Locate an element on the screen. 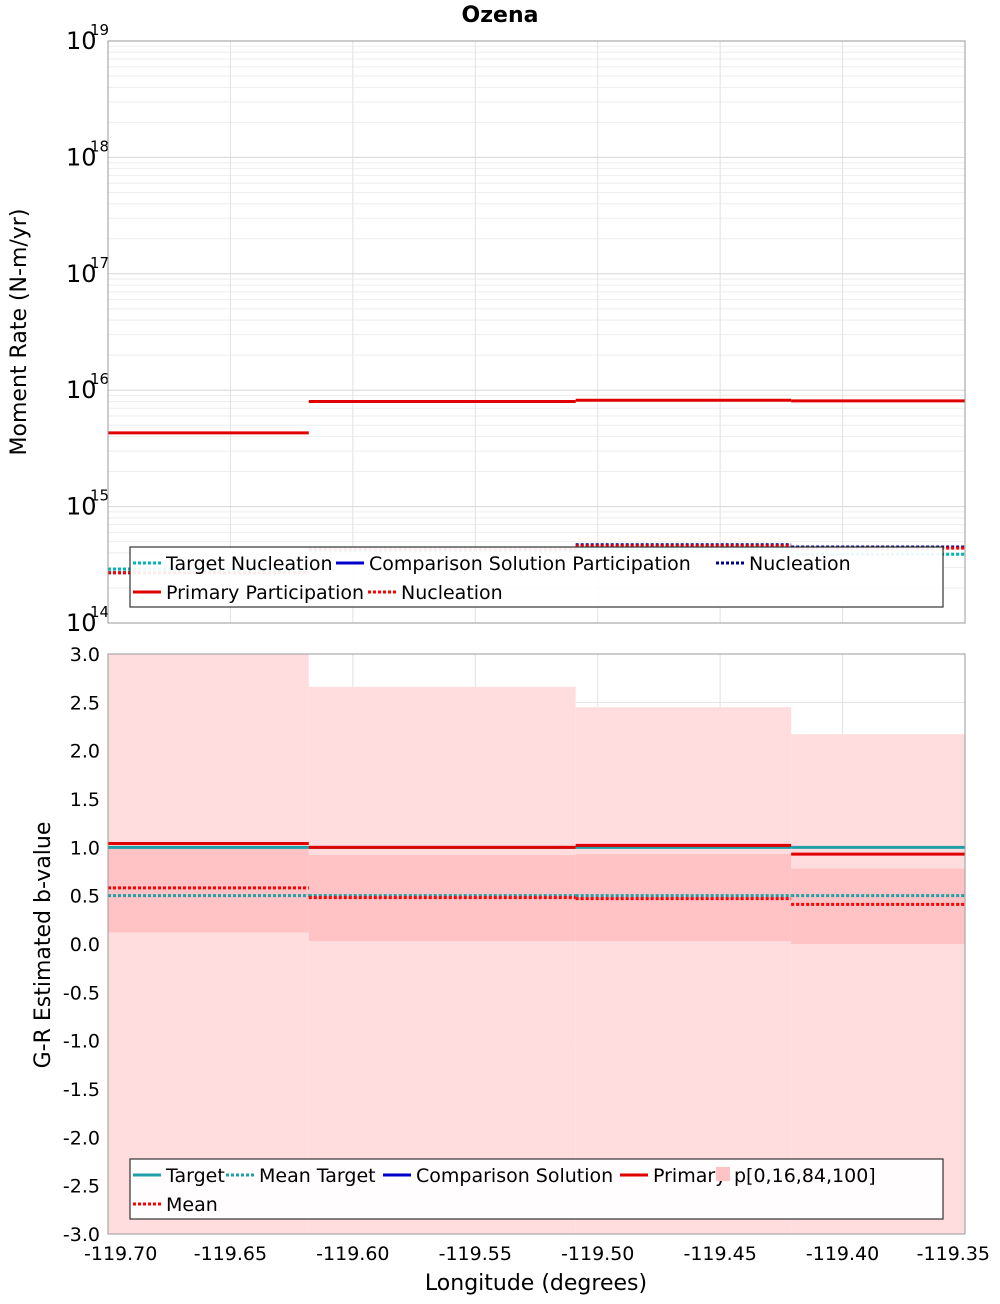 This screenshot has height=1304, width=1000. y-tick-label: -2.0 is located at coordinates (81, 1138).